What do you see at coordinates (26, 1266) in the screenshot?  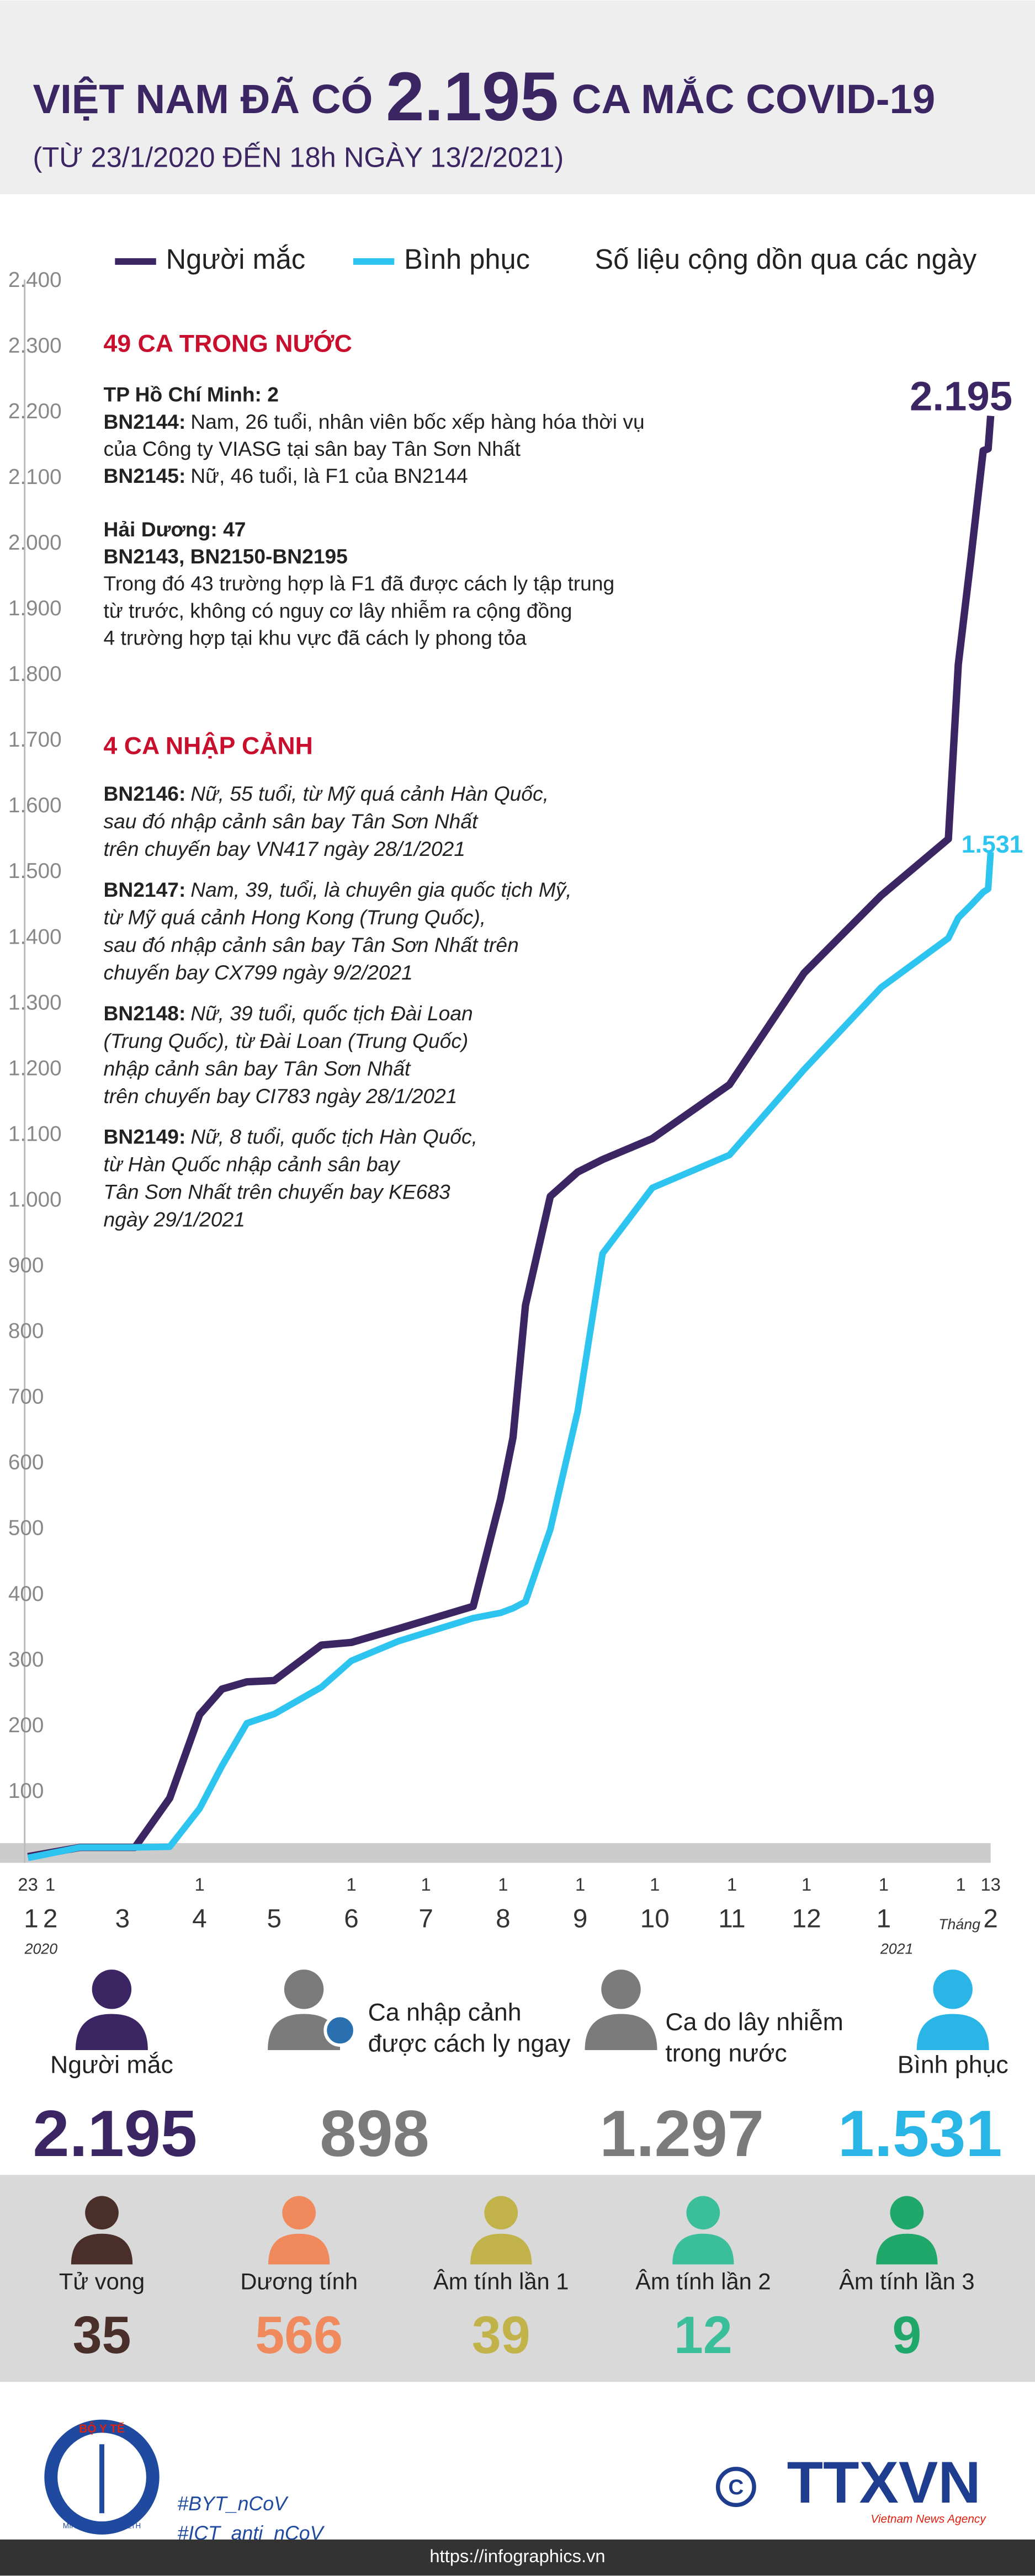 I see `y-tick-label: 900` at bounding box center [26, 1266].